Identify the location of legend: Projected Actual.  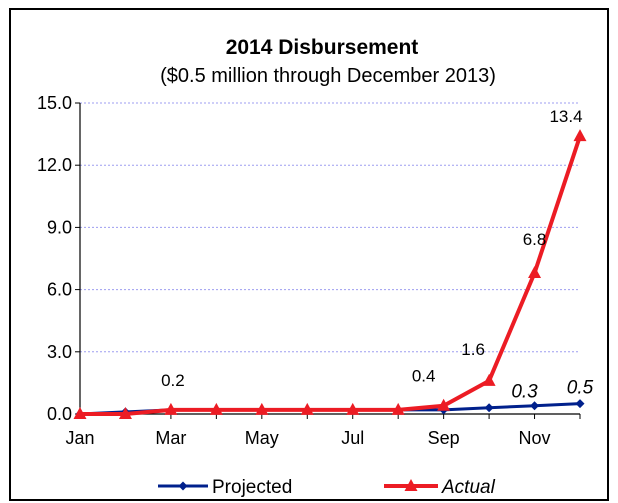
(327, 487).